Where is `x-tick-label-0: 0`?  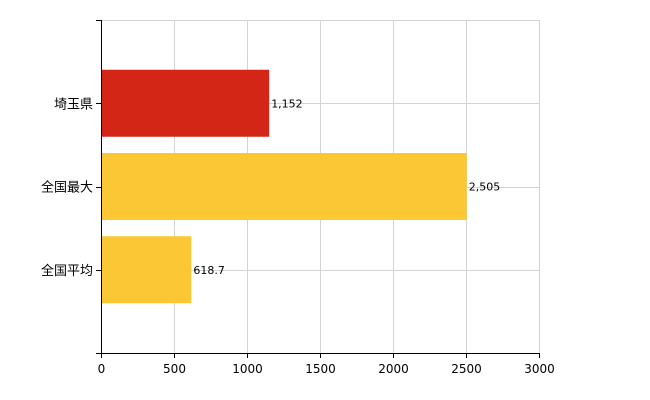
x-tick-label-0: 0 is located at coordinates (102, 369).